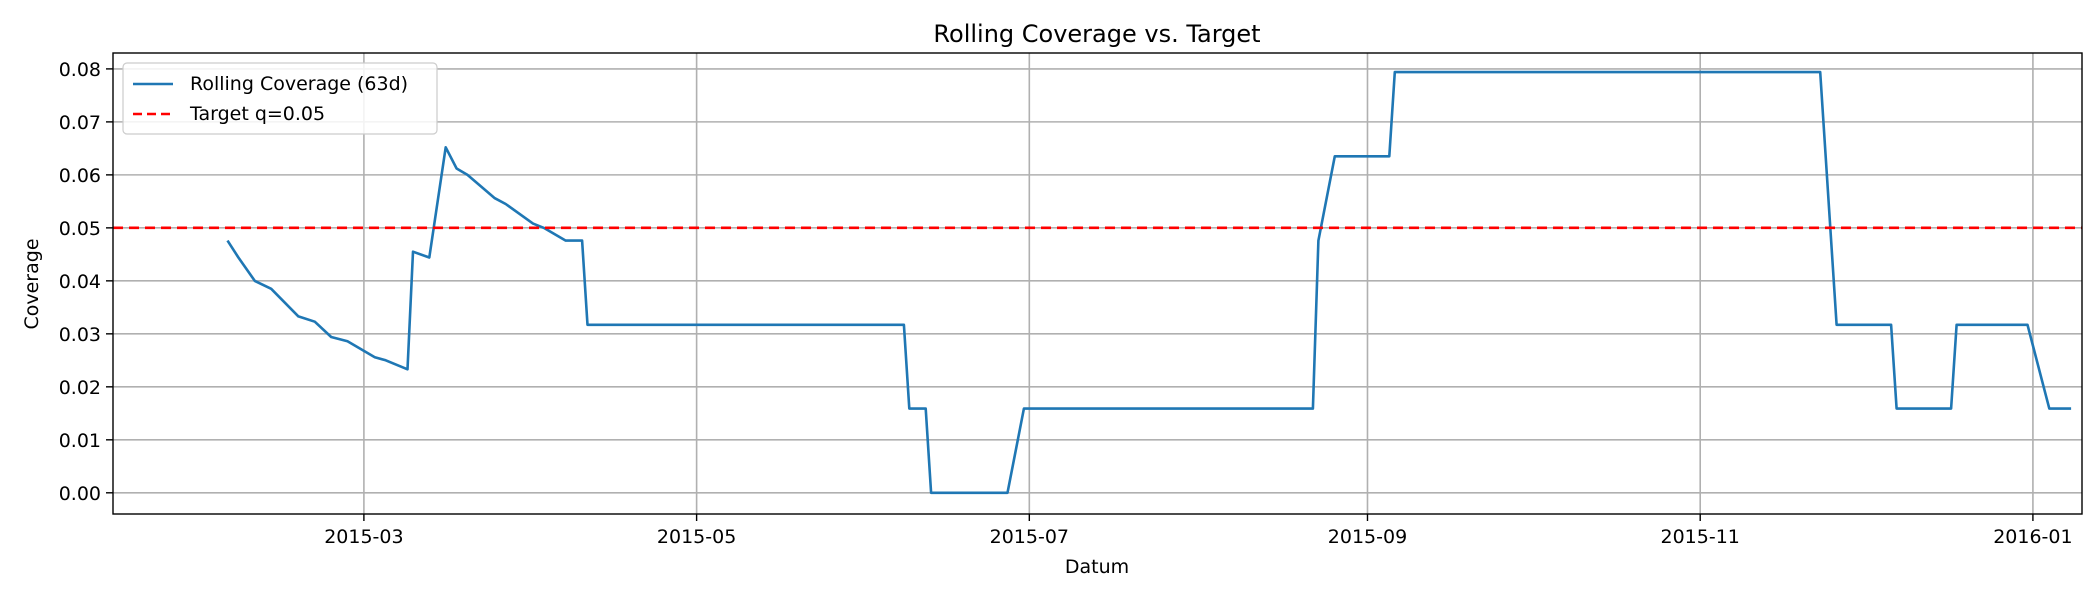  I want to click on x-axis-label: Datum, so click(1097, 567).